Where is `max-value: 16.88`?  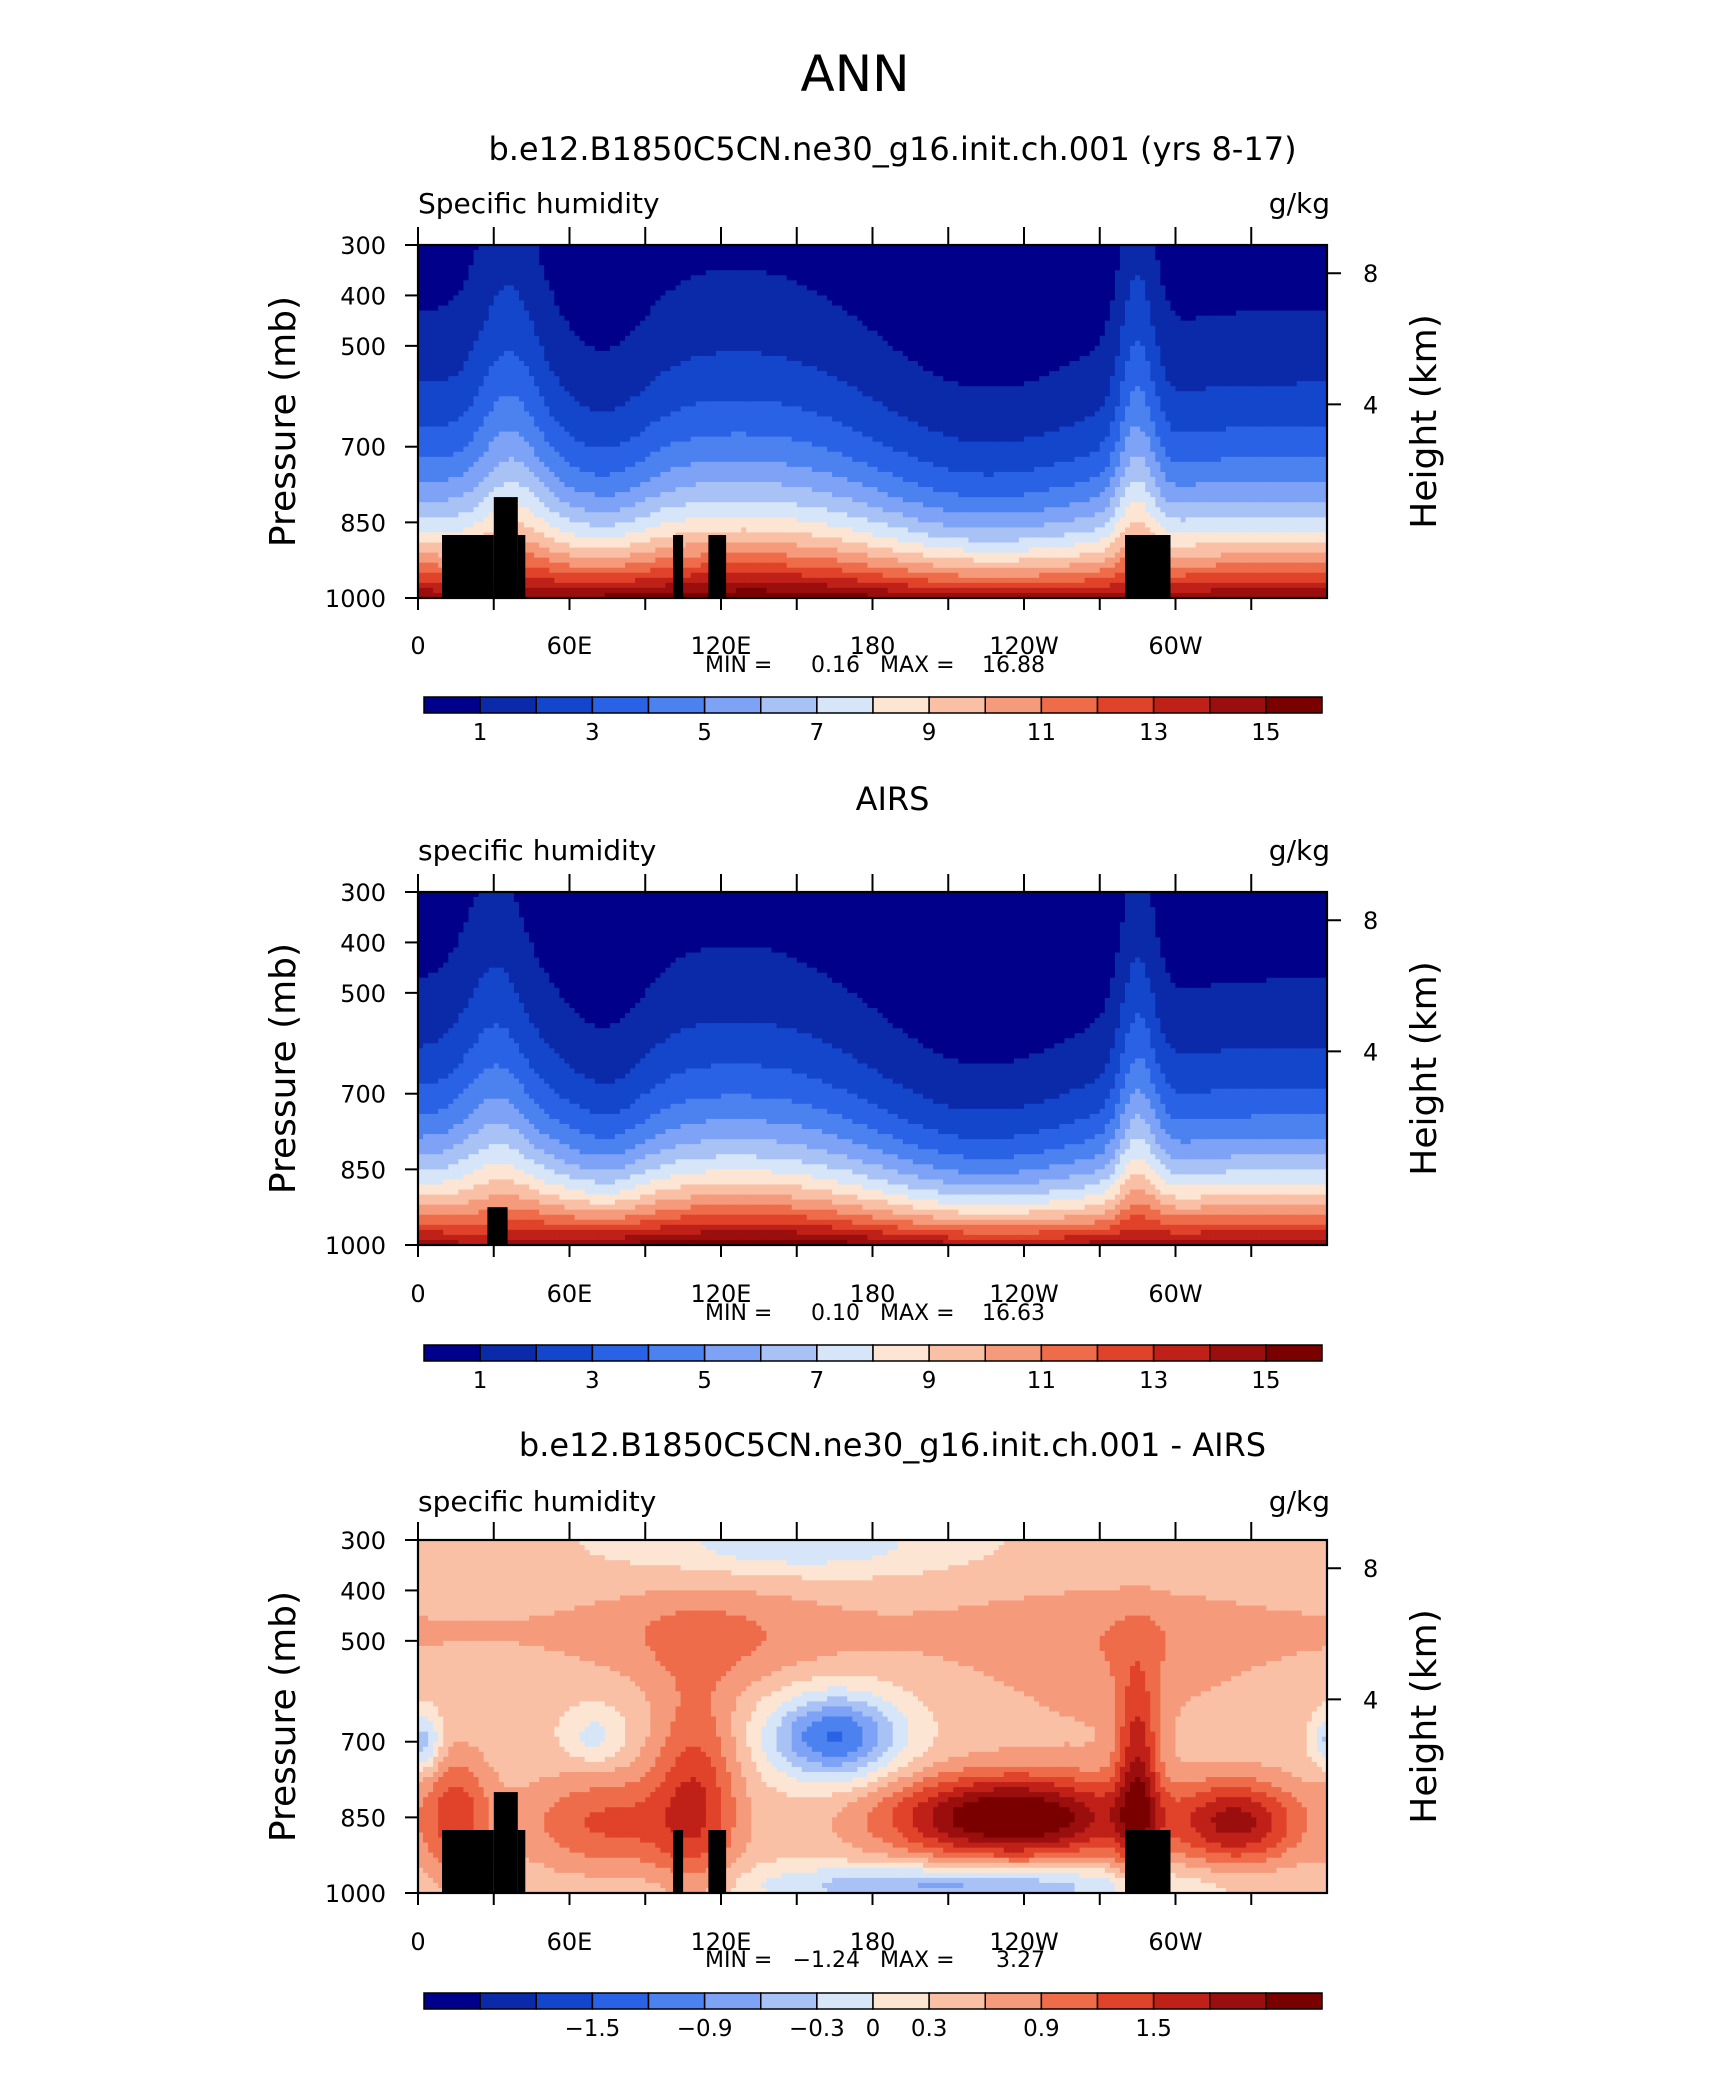
max-value: 16.88 is located at coordinates (1013, 665).